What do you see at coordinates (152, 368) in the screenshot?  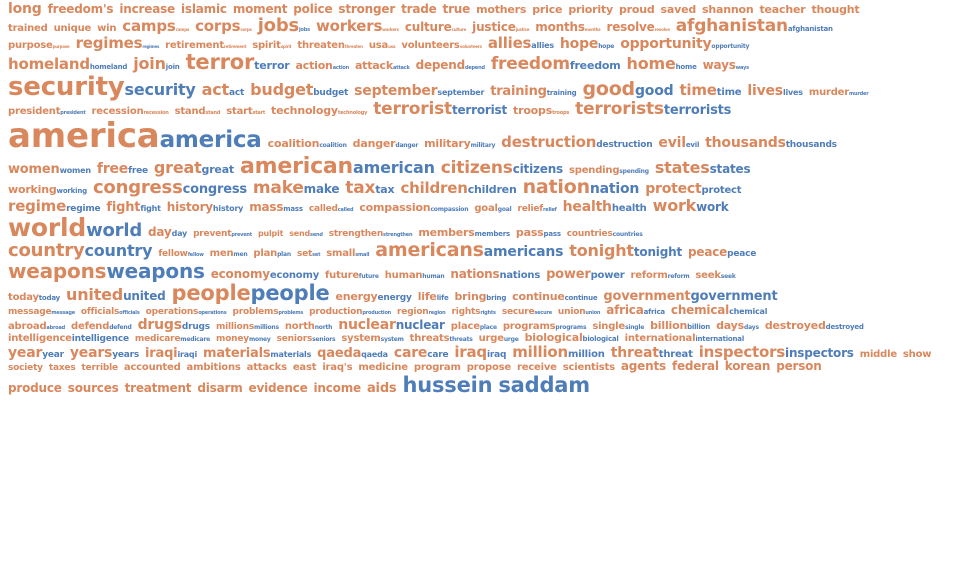 I see `cloud-word: accounted` at bounding box center [152, 368].